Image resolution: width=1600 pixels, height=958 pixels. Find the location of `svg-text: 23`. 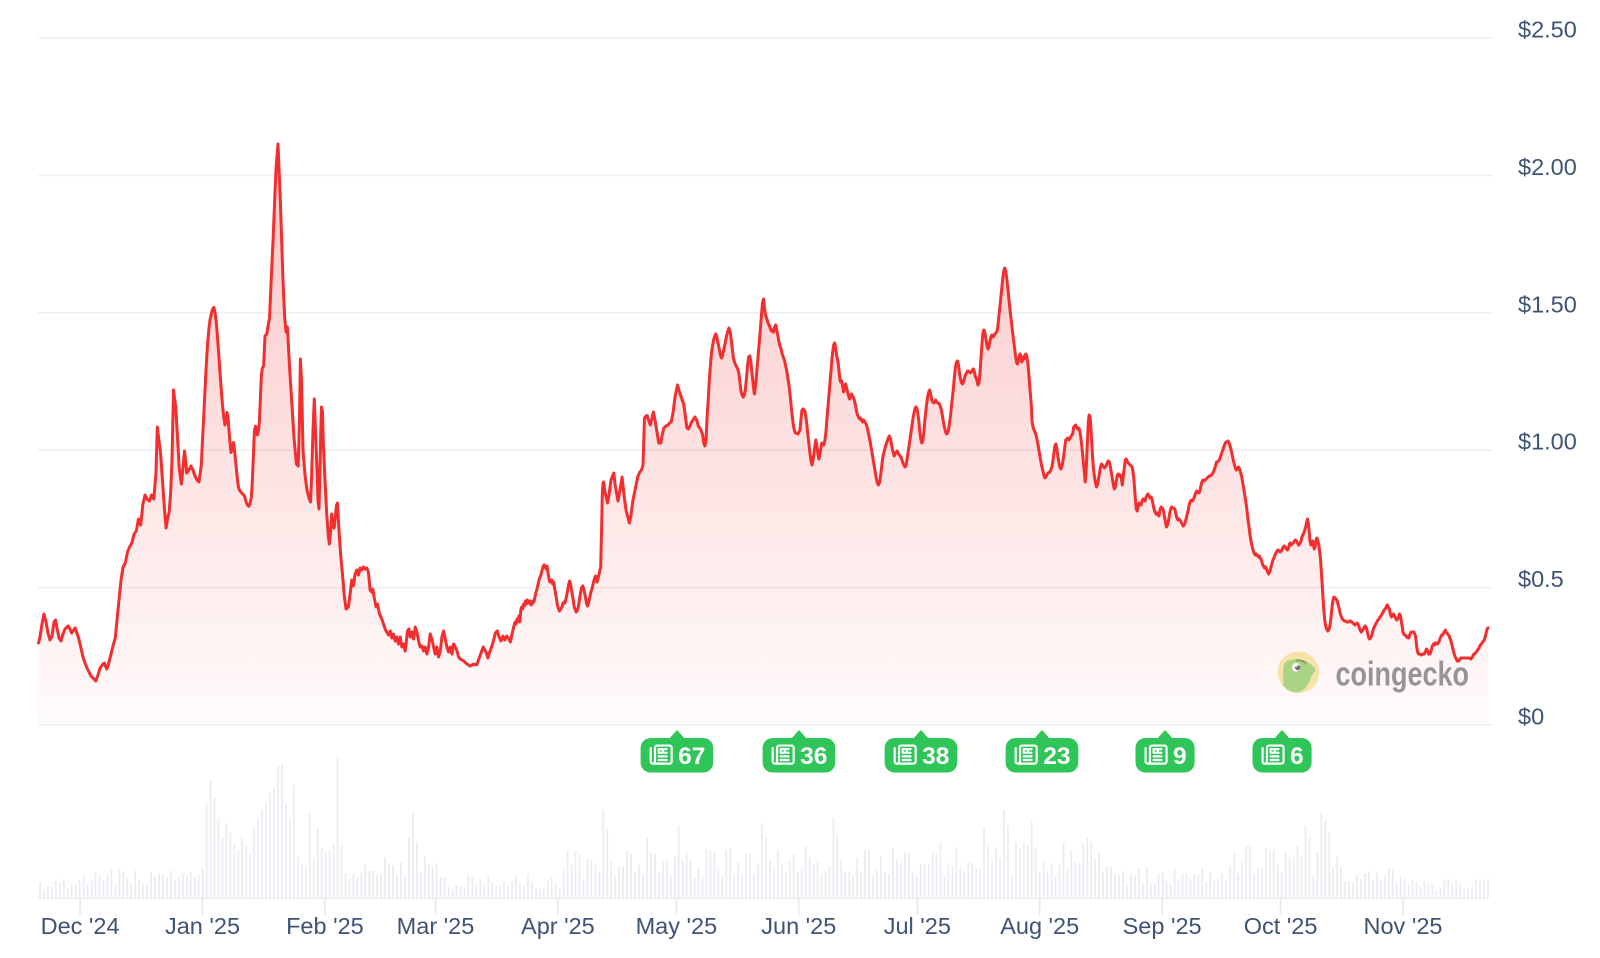

svg-text: 23 is located at coordinates (1056, 756).